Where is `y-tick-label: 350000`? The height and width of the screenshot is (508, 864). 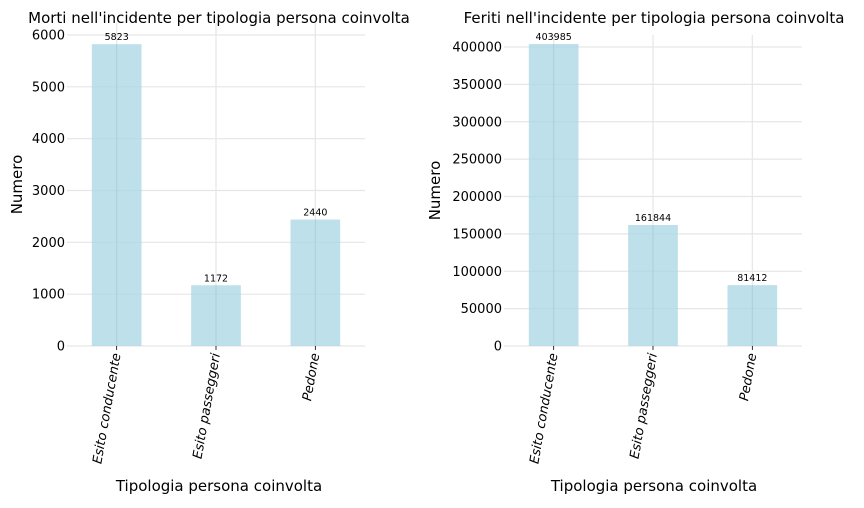
y-tick-label: 350000 is located at coordinates (477, 85).